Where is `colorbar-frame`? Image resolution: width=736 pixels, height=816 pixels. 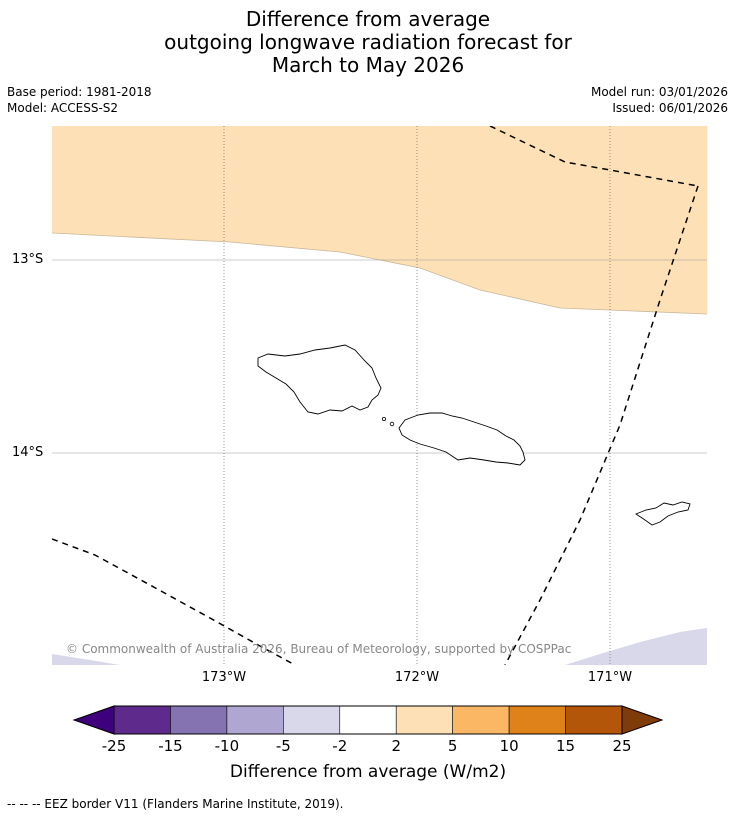
colorbar-frame is located at coordinates (368, 720).